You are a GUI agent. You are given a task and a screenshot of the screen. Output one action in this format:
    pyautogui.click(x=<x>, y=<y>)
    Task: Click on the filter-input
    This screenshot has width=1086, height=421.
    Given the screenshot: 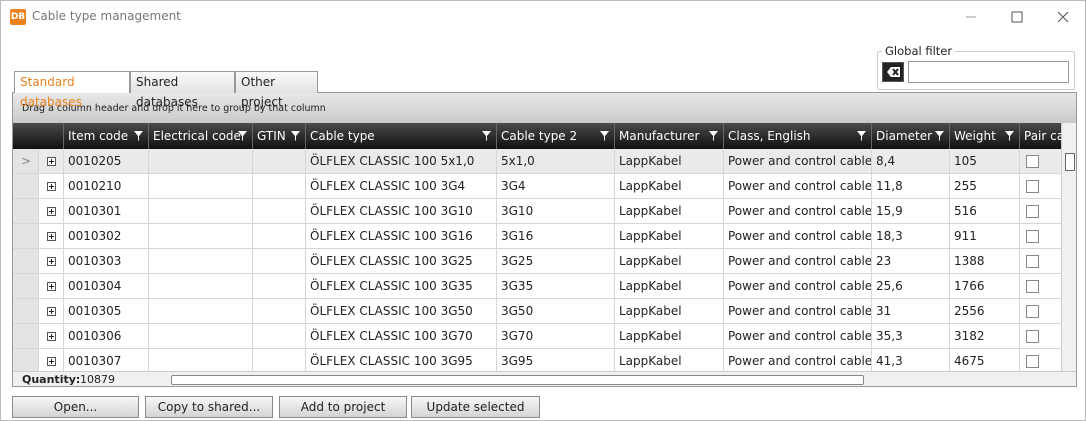 What is the action you would take?
    pyautogui.click(x=988, y=72)
    